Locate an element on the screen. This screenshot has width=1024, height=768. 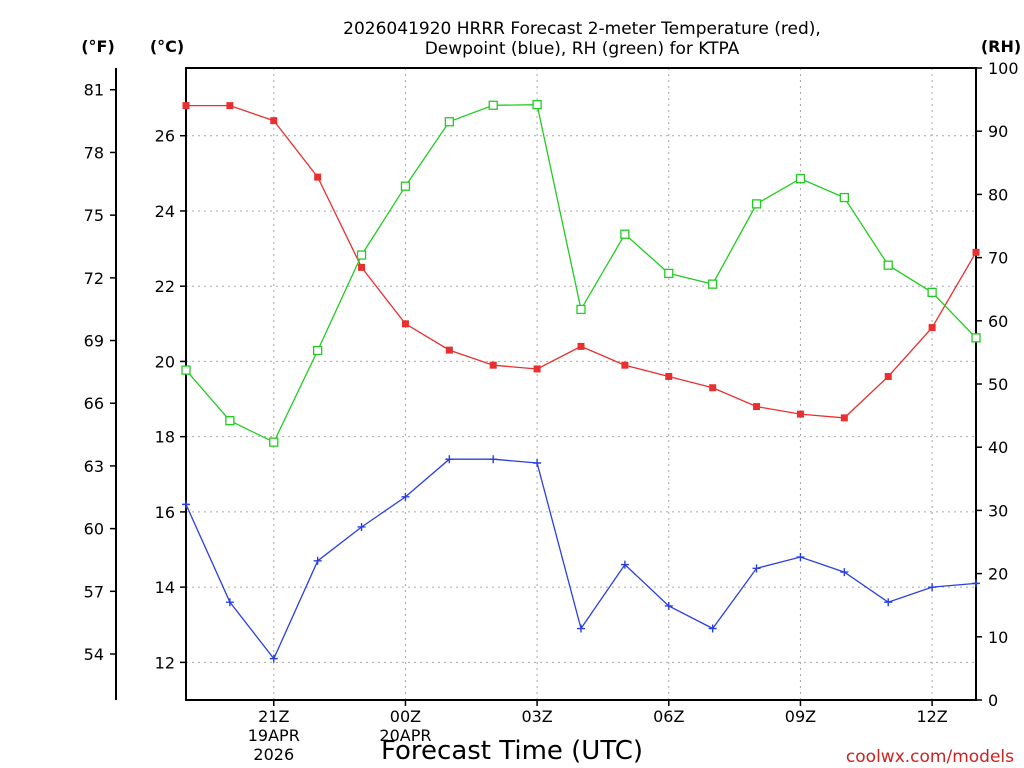
fahrenheit-tick-label: 69 is located at coordinates (94, 341).